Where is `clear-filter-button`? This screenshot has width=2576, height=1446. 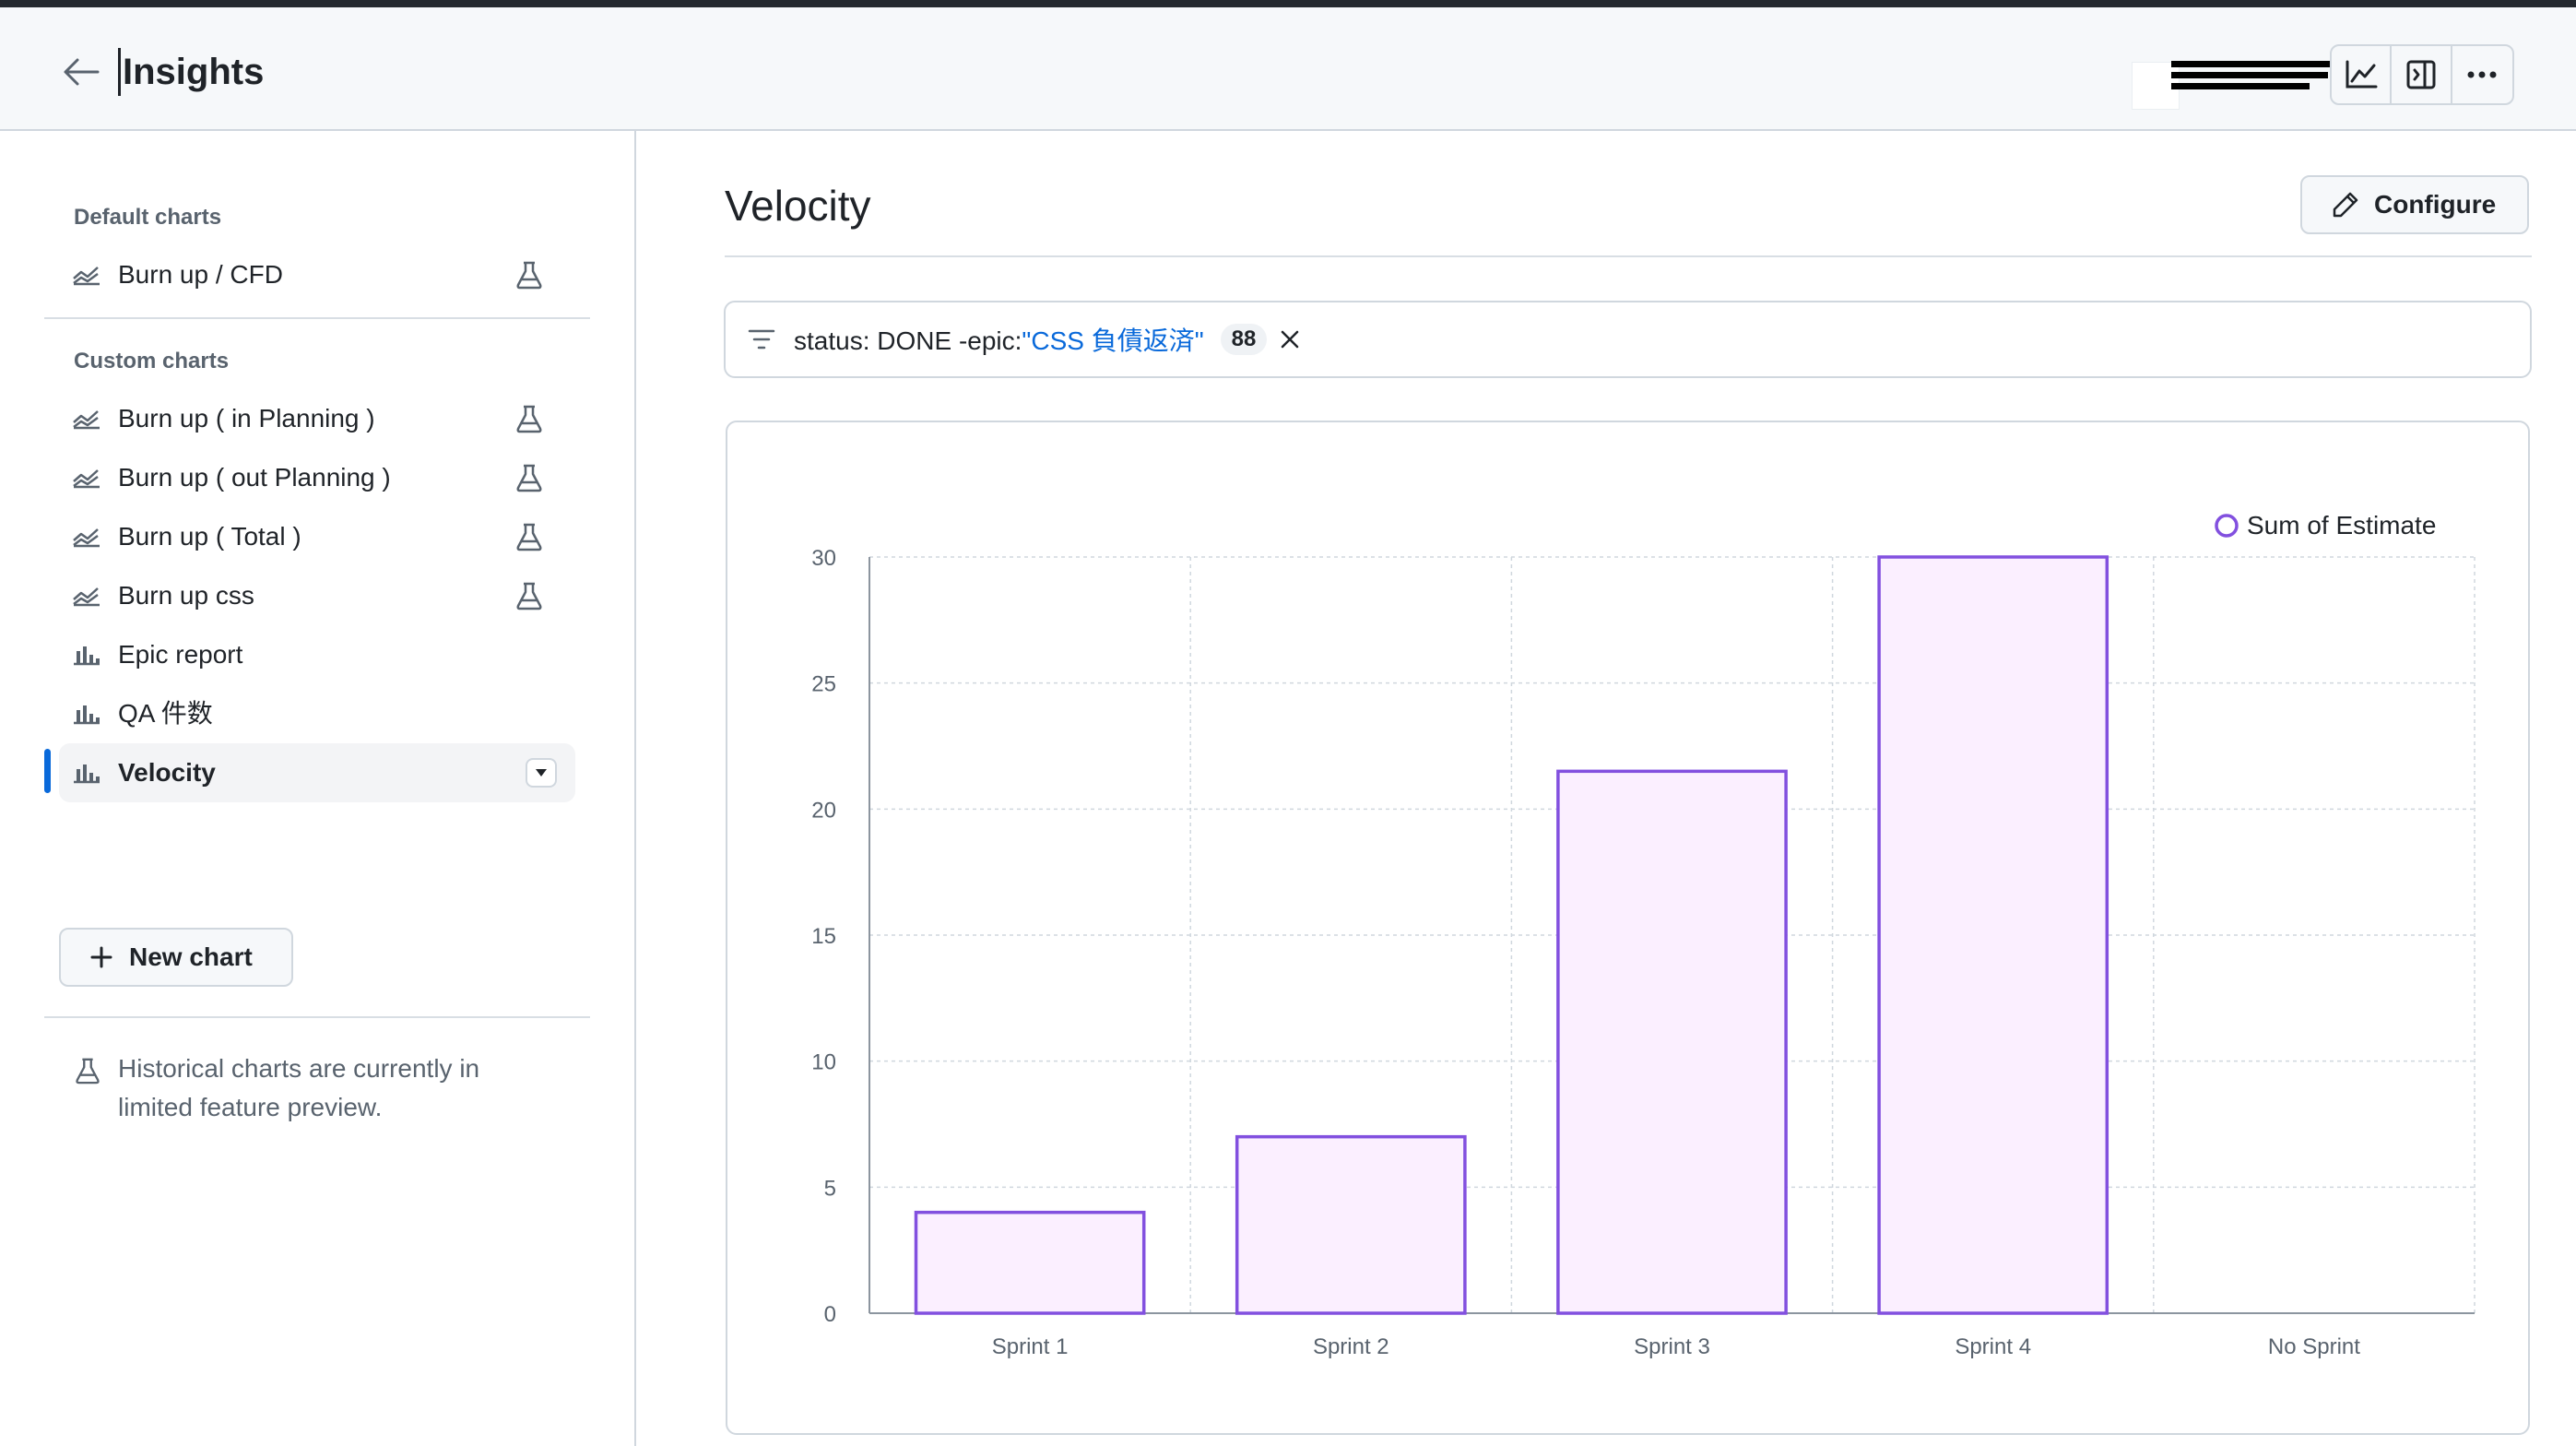 clear-filter-button is located at coordinates (1290, 339).